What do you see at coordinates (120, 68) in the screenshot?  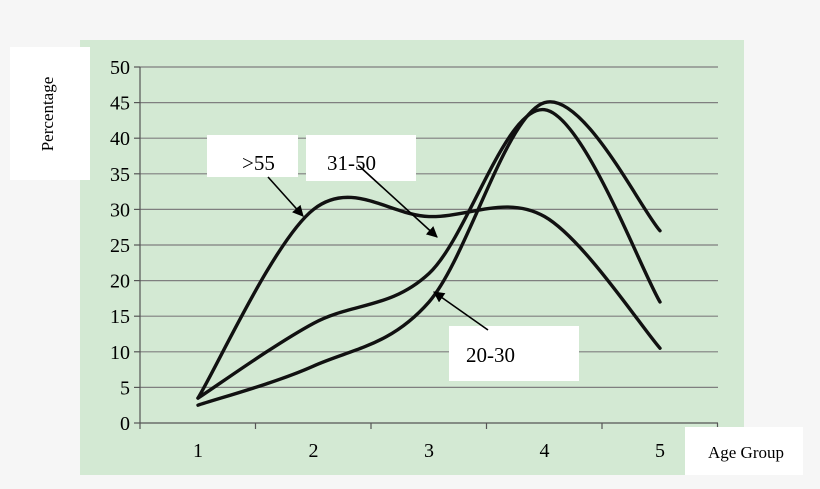 I see `y-tick-label: 50` at bounding box center [120, 68].